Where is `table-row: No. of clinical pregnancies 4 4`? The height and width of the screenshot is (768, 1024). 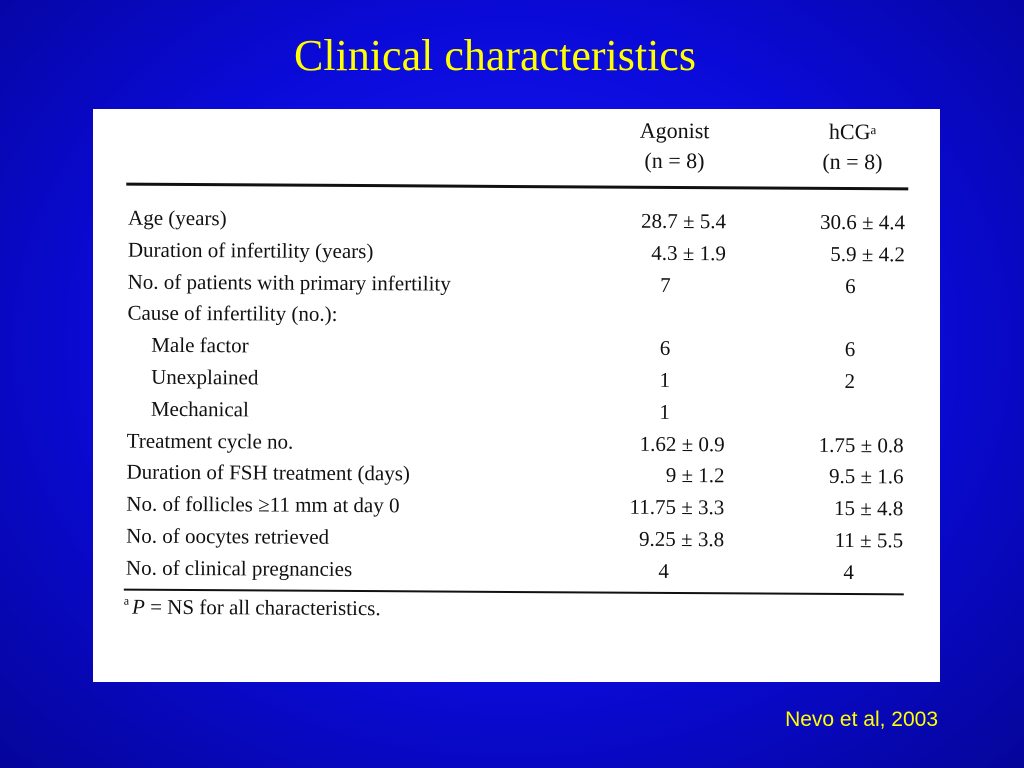
table-row: No. of clinical pregnancies 4 4 is located at coordinates (515, 569).